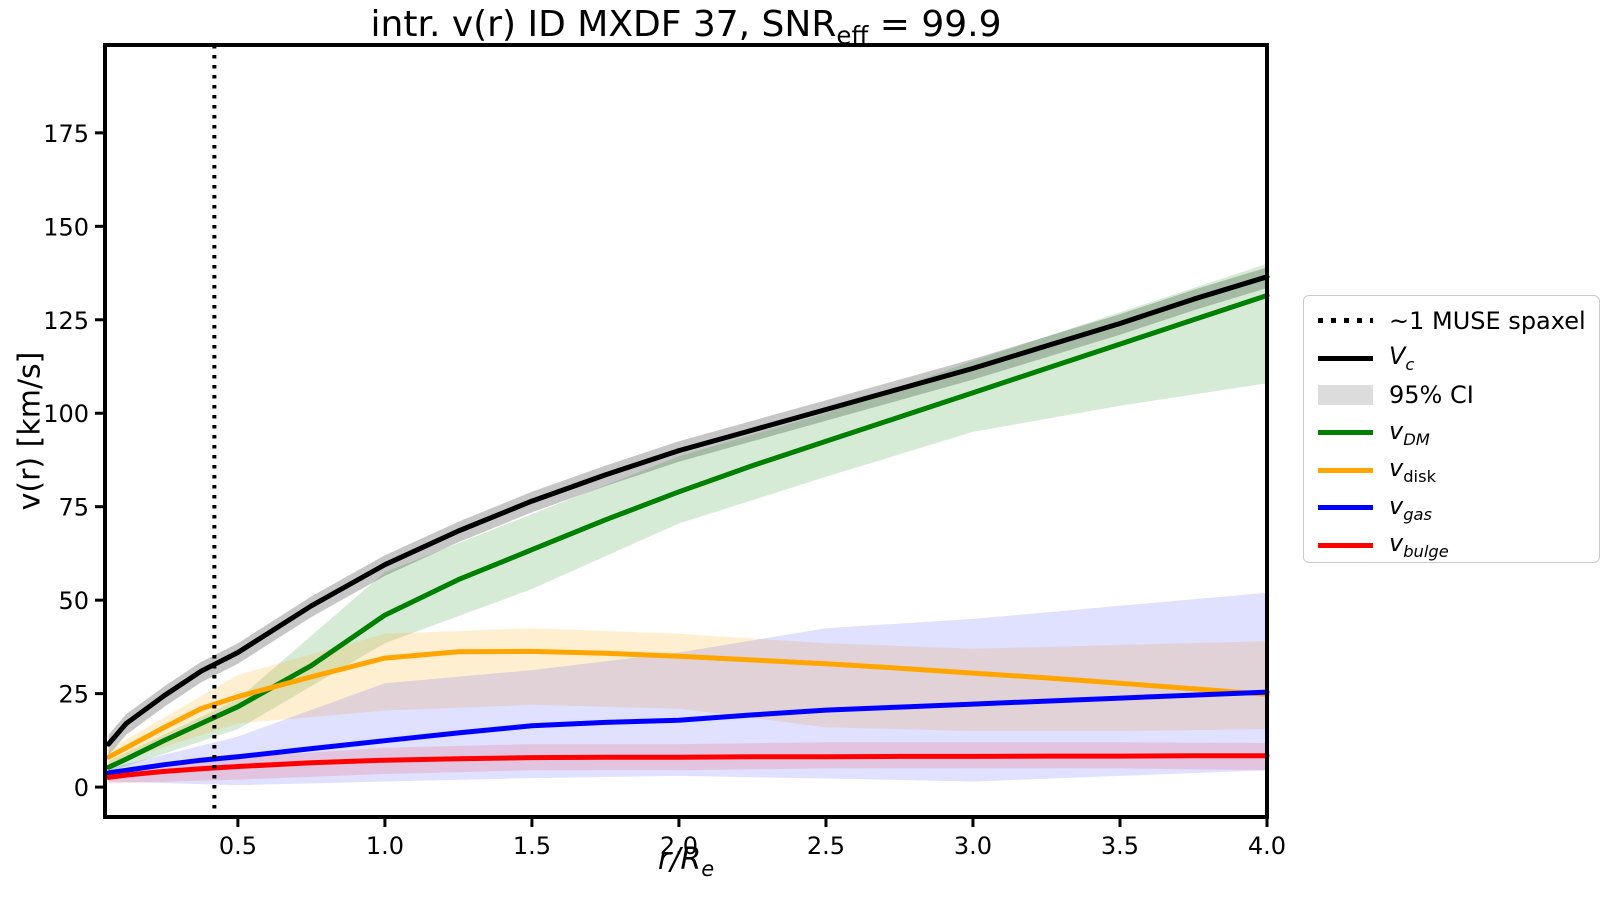  What do you see at coordinates (30, 431) in the screenshot?
I see `y-axis-label: v(r) [km/s]` at bounding box center [30, 431].